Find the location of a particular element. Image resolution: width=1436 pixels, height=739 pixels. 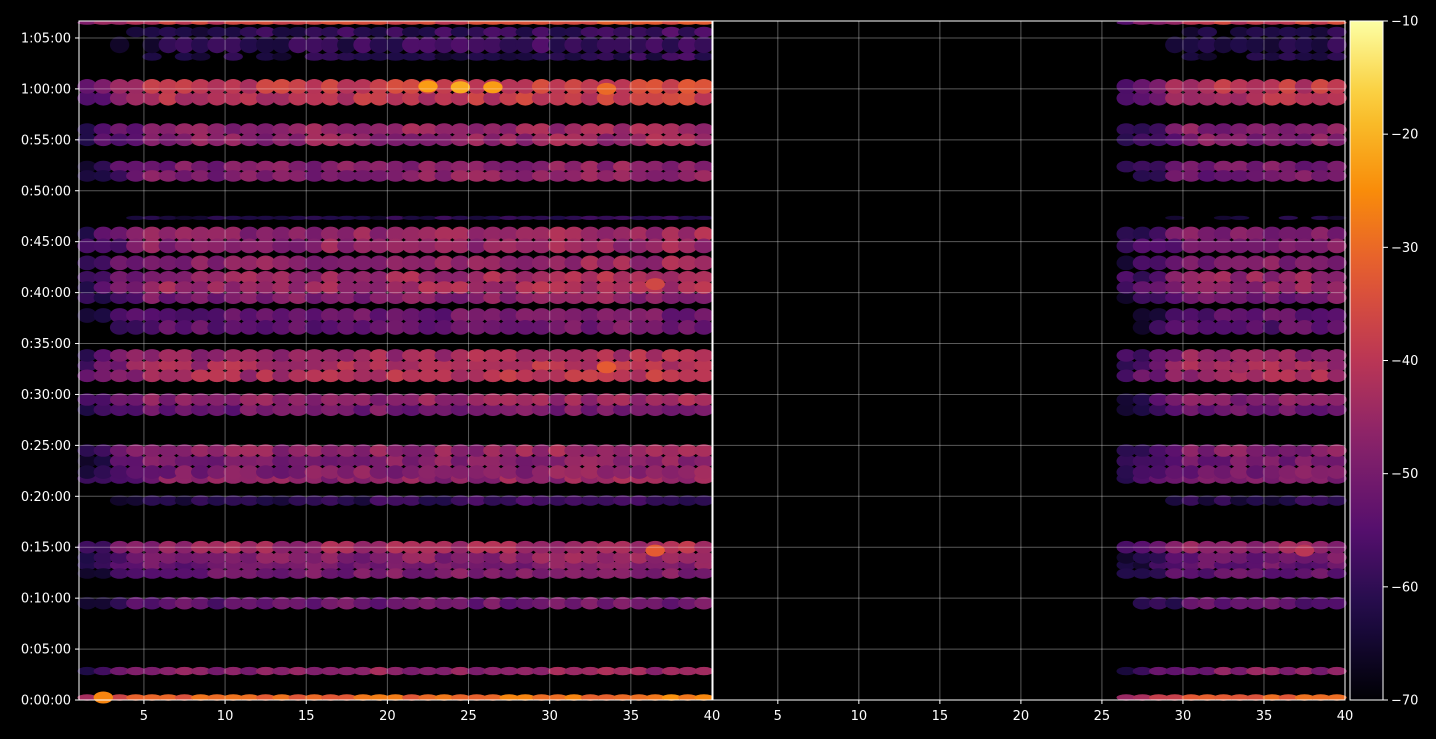

x-axis-tick-labels: 5 10 15 20 25 30 35 40 5 10 15 20 25 30 35 40 is located at coordinates (746, 712).